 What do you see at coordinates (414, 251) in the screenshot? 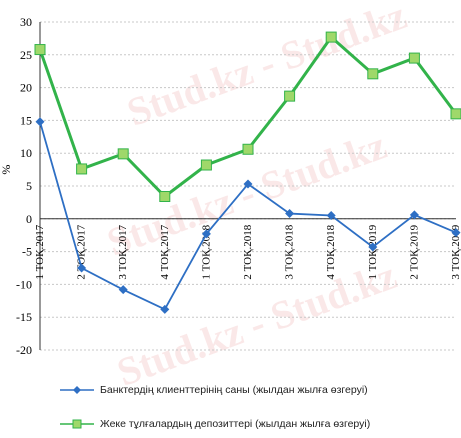
I see `x-tick-label: 2 ТОҚ.2019` at bounding box center [414, 251].